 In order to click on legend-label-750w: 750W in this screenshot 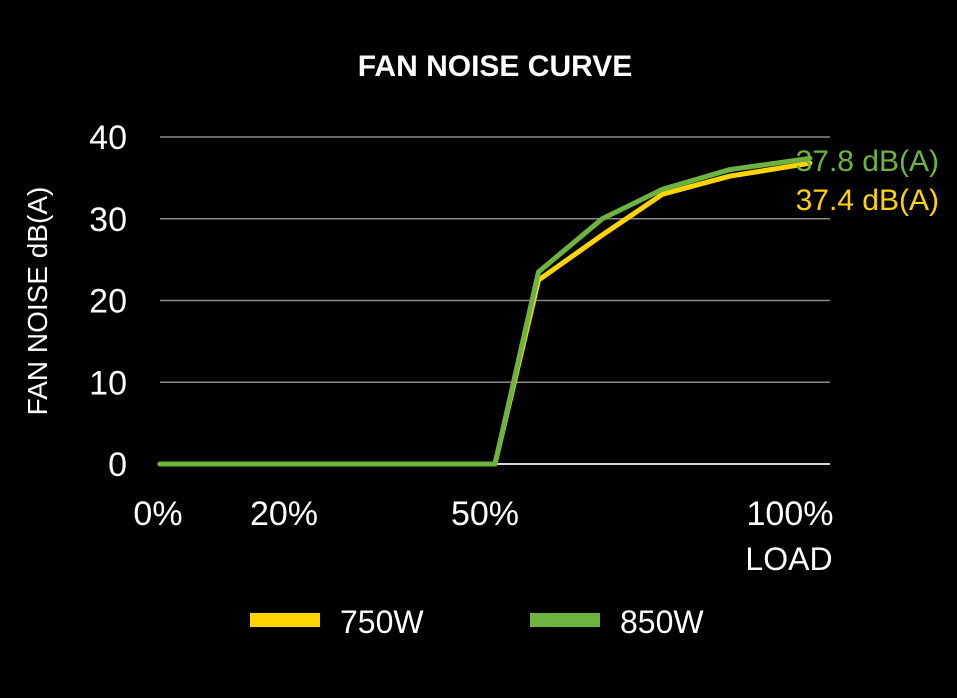, I will do `click(382, 622)`.